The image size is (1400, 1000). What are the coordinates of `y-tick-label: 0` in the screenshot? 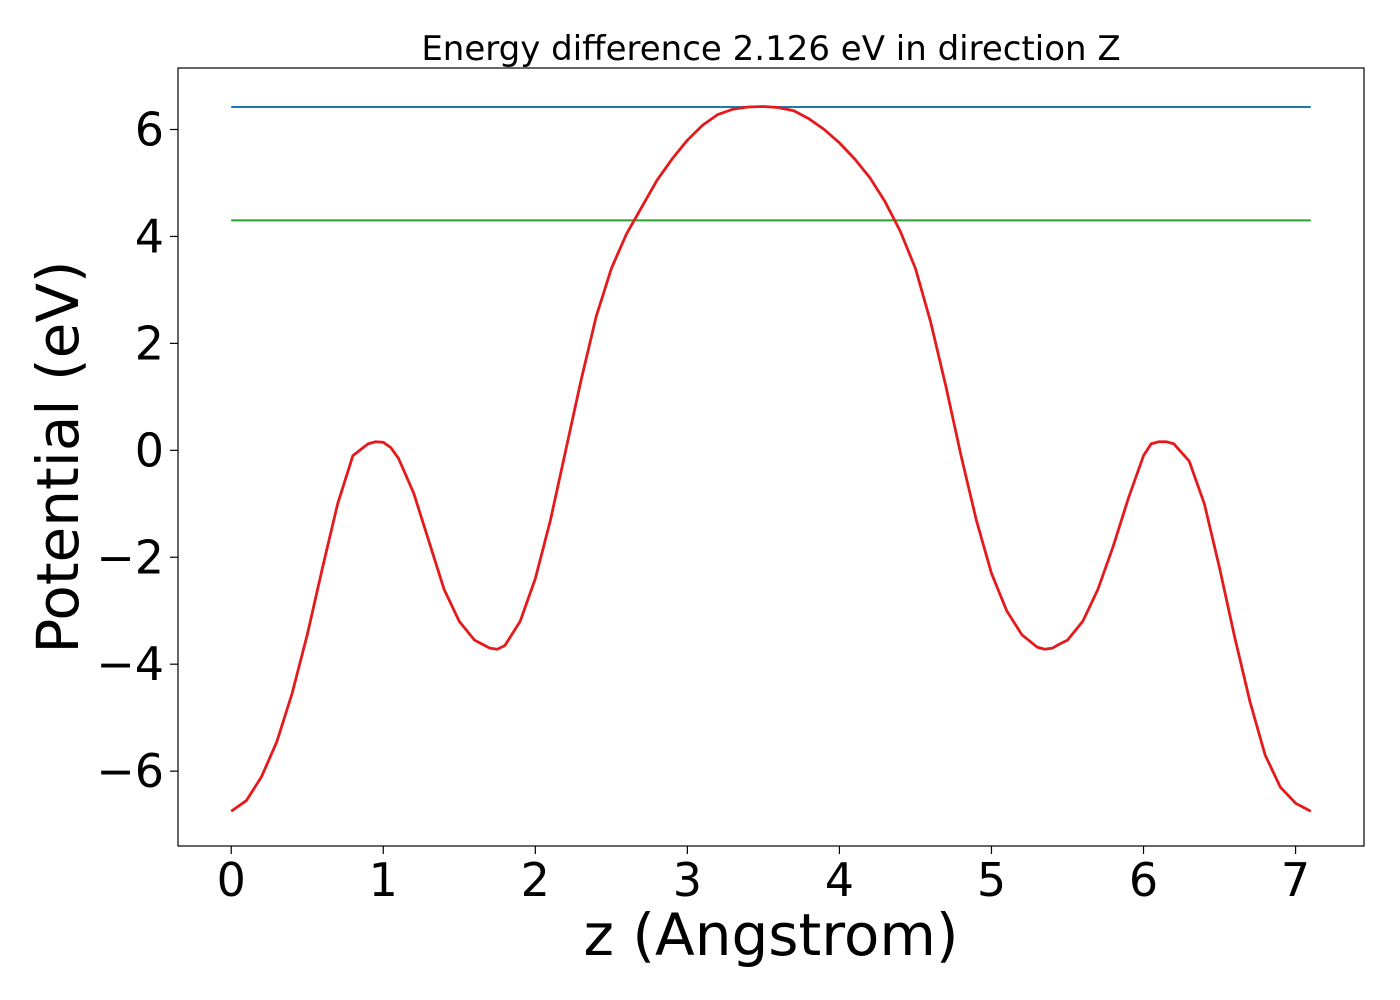 It's located at (149, 450).